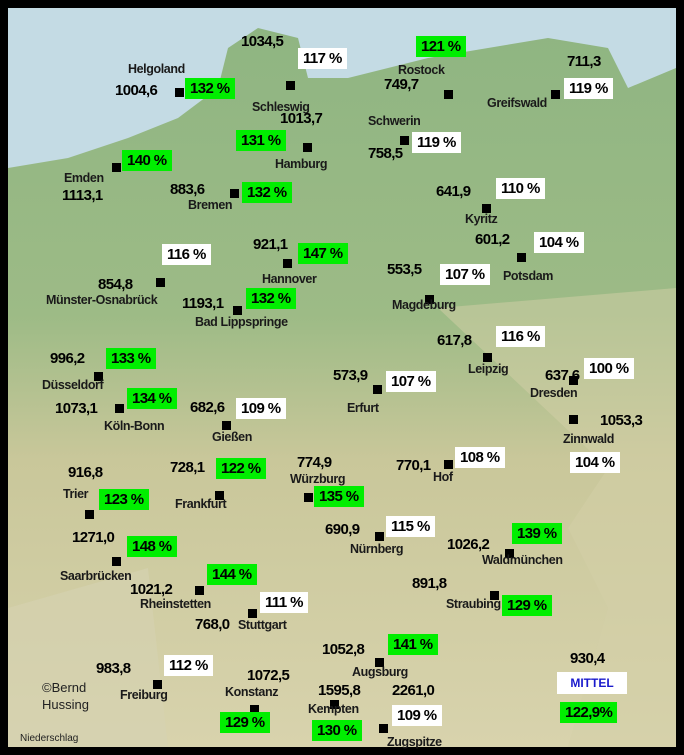 The height and width of the screenshot is (755, 684). Describe the element at coordinates (262, 625) in the screenshot. I see `station-name: Stuttgart` at that location.